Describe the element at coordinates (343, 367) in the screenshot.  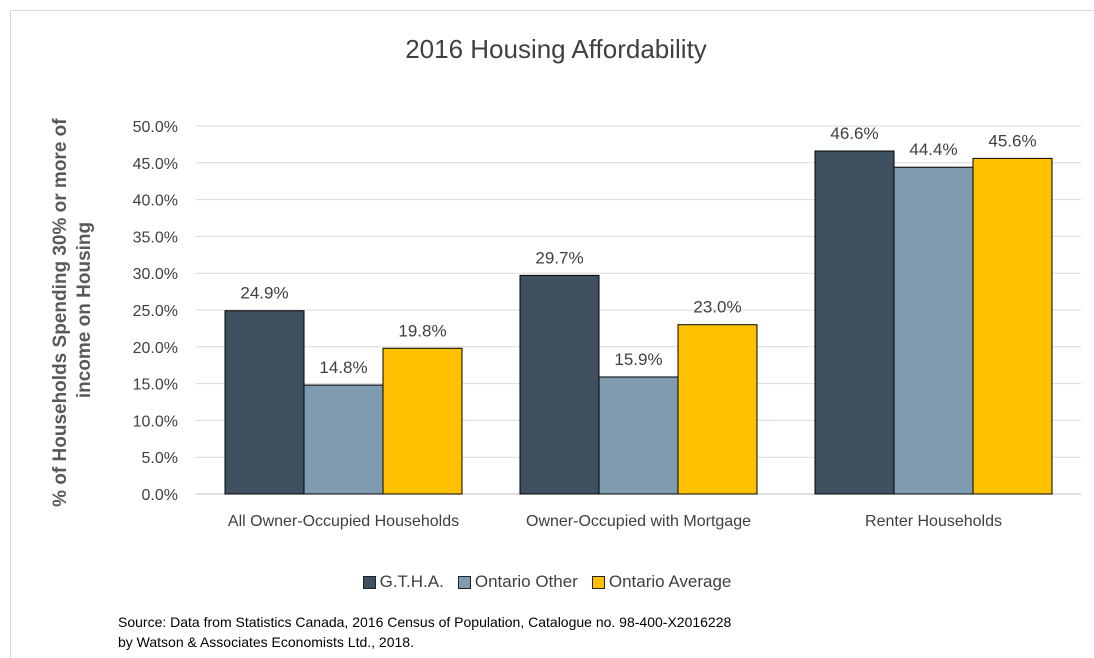
I see `data-label: 14.8%` at that location.